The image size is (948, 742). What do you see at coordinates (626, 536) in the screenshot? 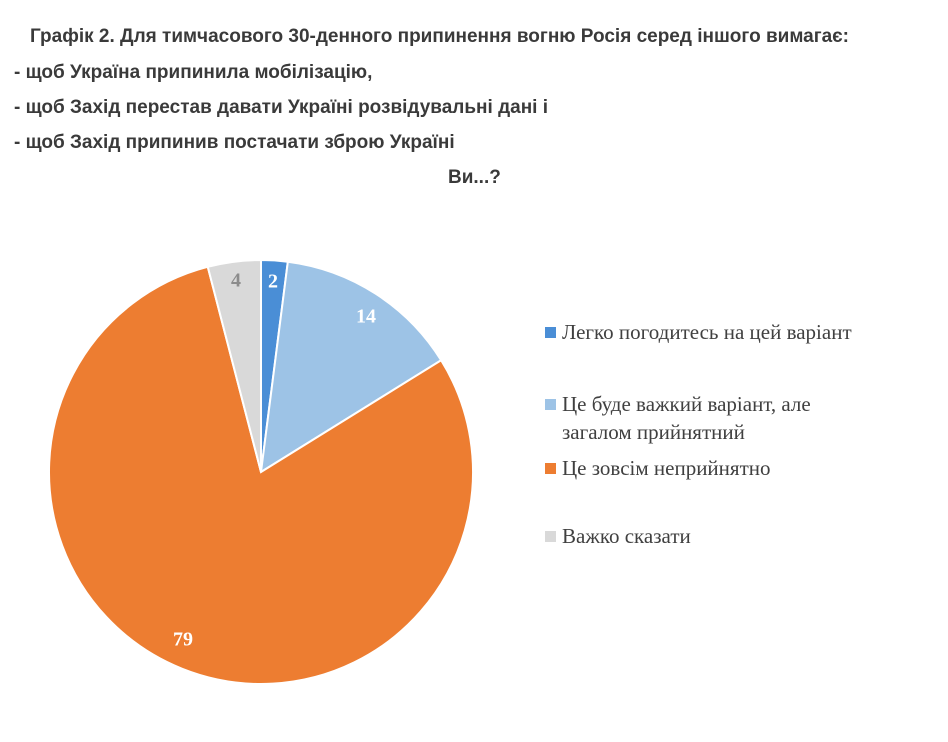
I see `legend-label: Важко сказати` at bounding box center [626, 536].